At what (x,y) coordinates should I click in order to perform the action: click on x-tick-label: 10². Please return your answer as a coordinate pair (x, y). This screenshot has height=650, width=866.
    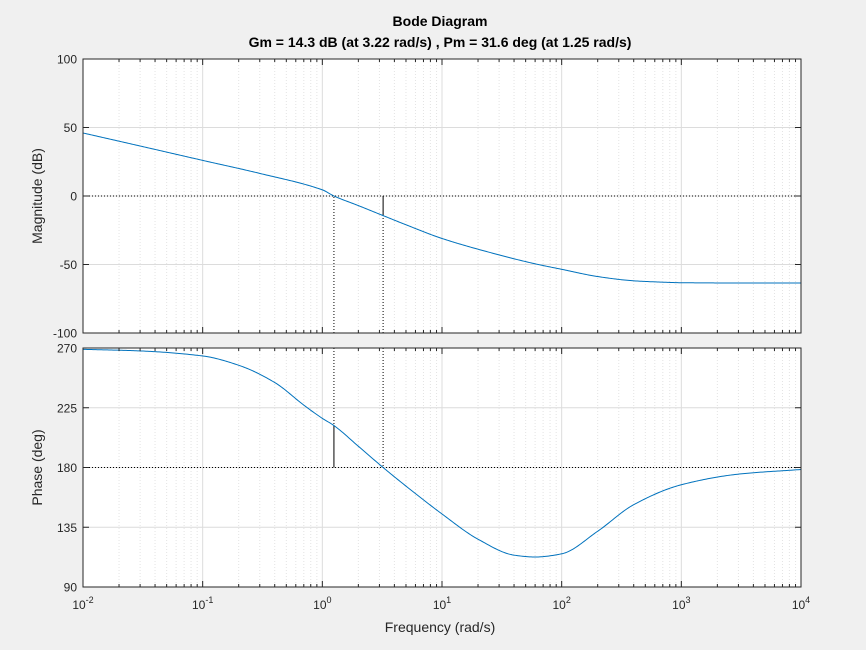
    Looking at the image, I should click on (561, 603).